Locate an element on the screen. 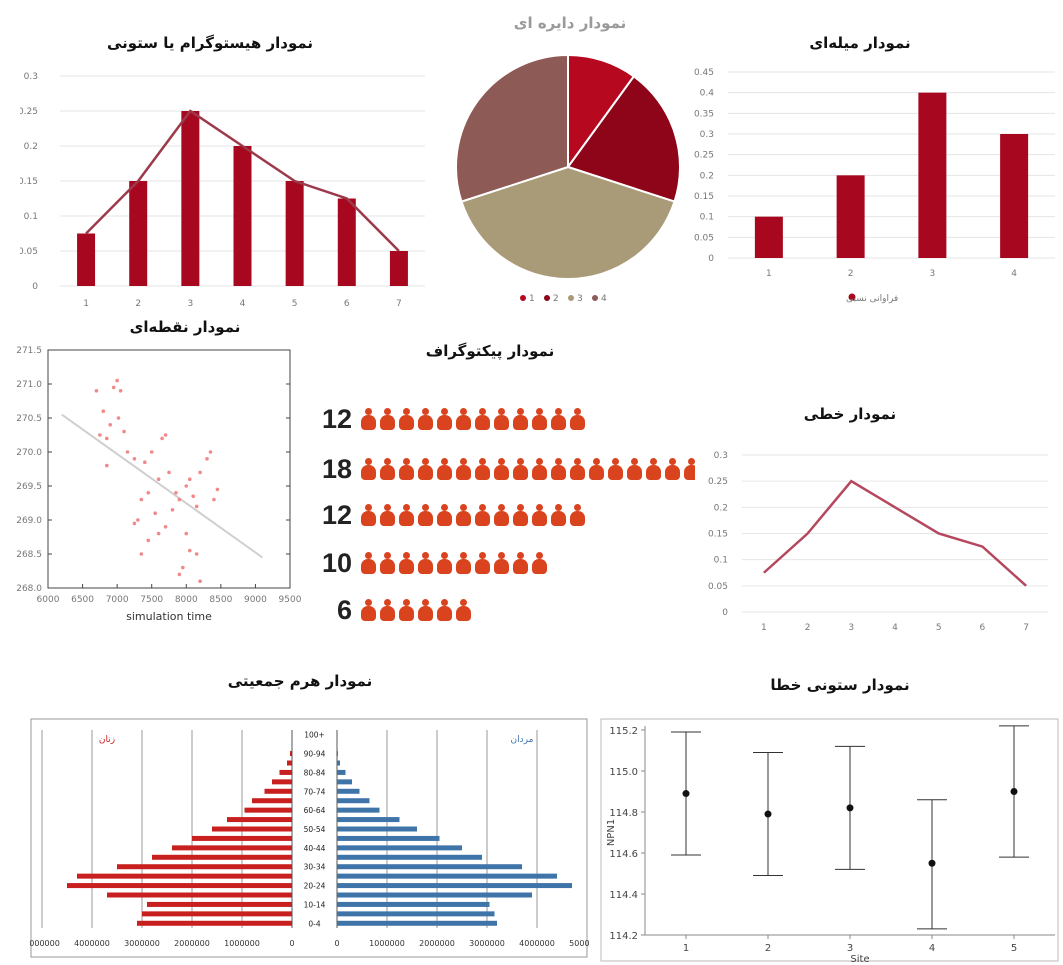 This screenshot has width=1063, height=965. age-group-label: 60-64 is located at coordinates (315, 810).